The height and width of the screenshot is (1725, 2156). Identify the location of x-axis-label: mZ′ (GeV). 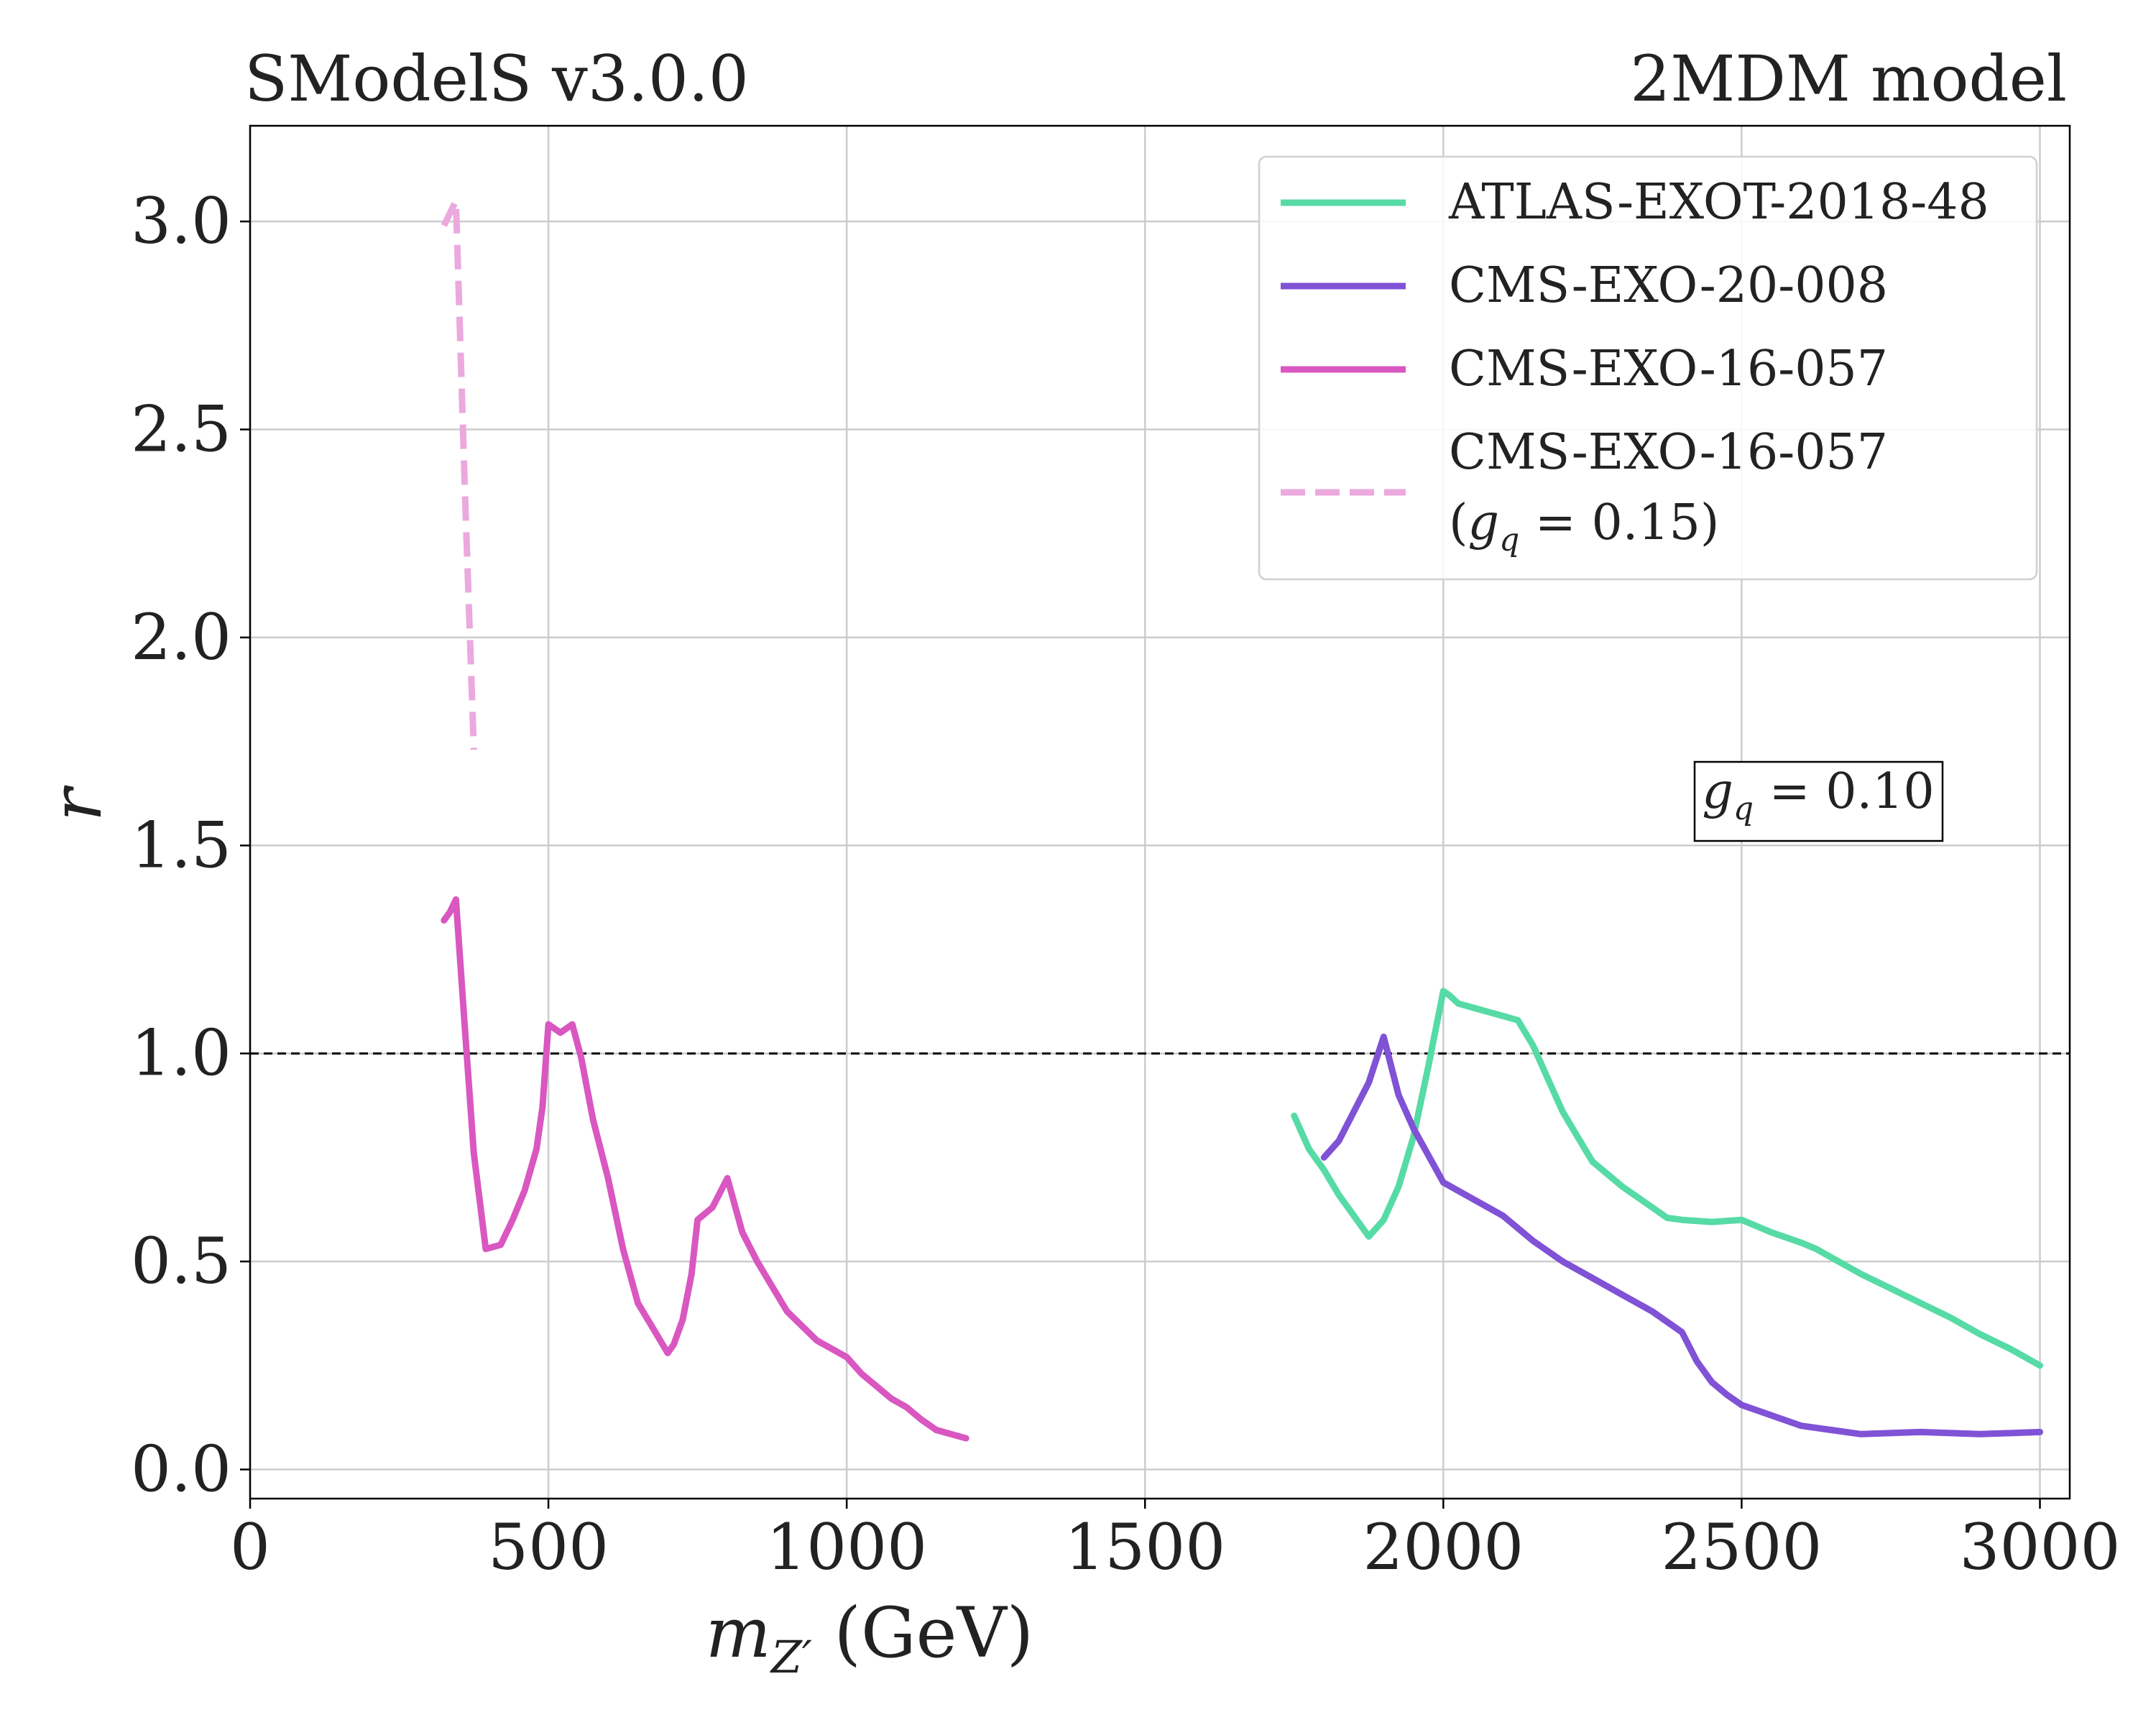
(870, 1638).